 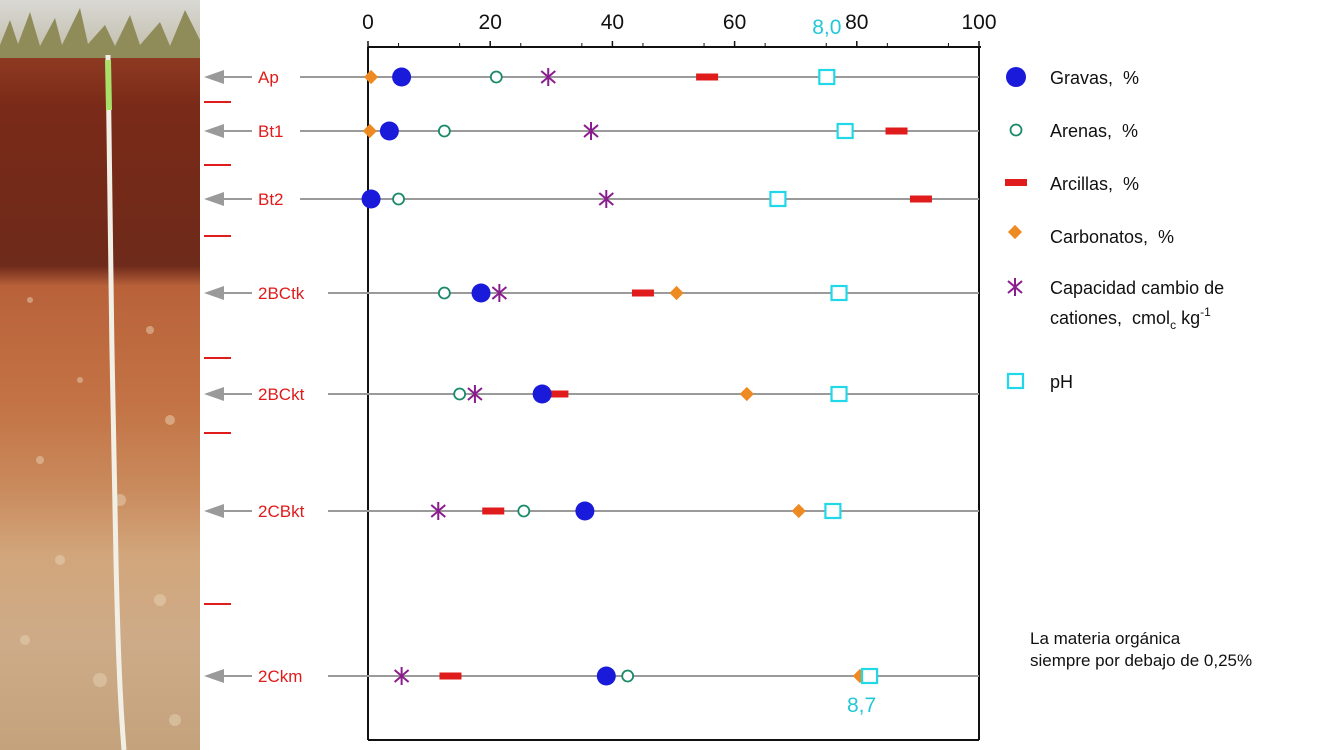 I want to click on x-tick-label-20: 20, so click(x=490, y=22).